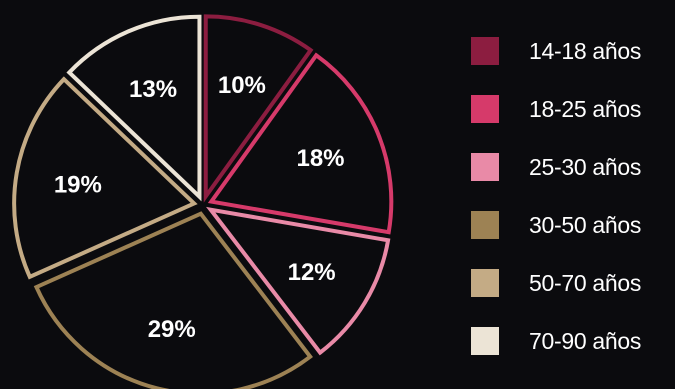  I want to click on legend-item: 30-50 años, so click(573, 237).